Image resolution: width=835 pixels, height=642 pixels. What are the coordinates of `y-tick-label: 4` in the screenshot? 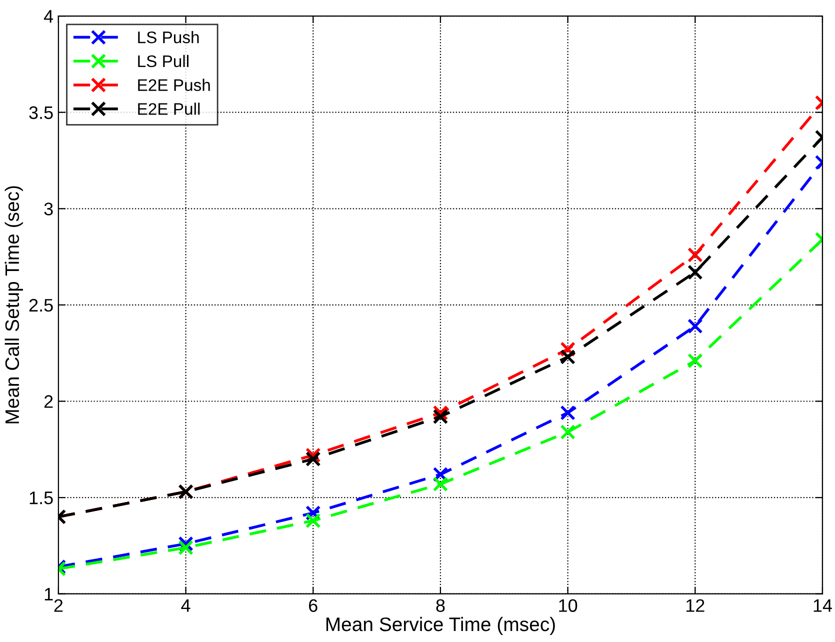 It's located at (49, 16).